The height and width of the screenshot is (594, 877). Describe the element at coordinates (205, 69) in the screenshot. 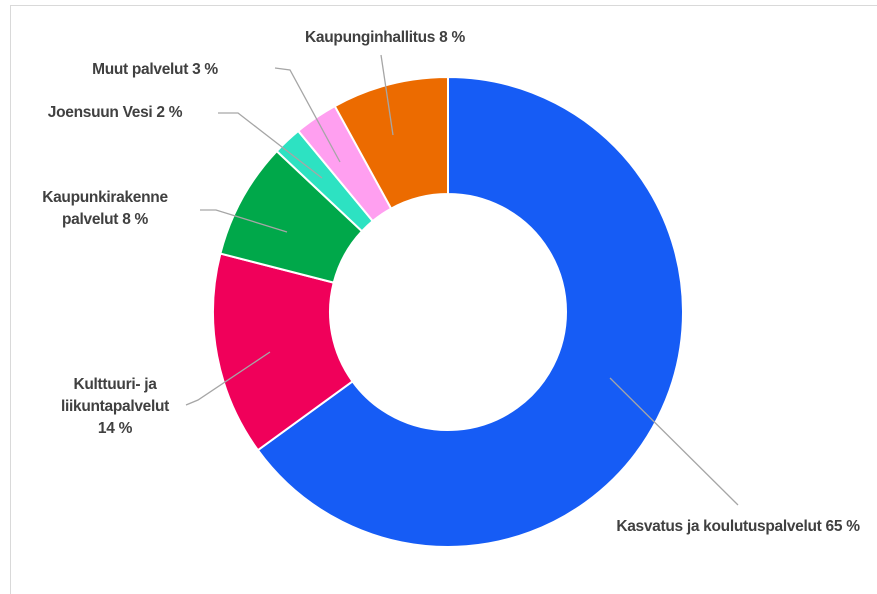

I see `slice-value: 3 %` at that location.